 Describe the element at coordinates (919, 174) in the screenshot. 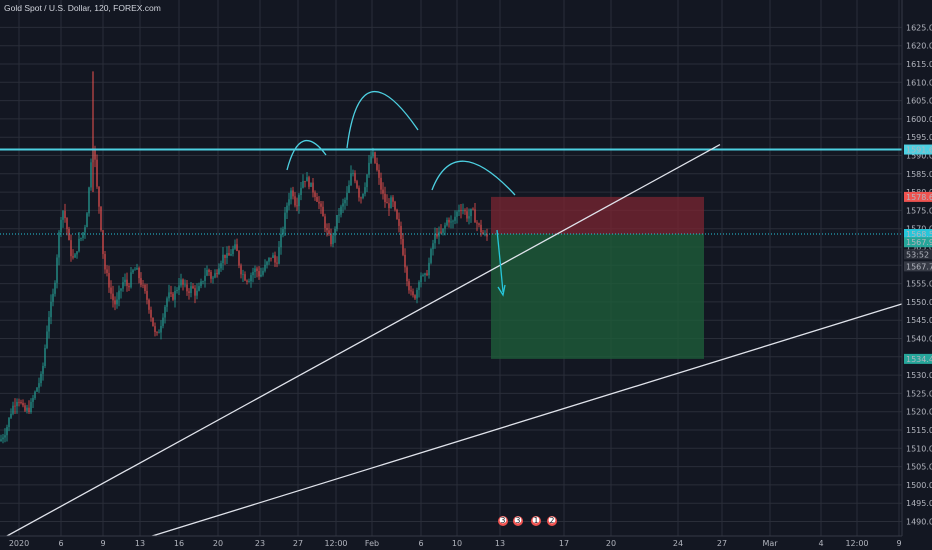

I see `price-tick-label: 1585.00` at that location.